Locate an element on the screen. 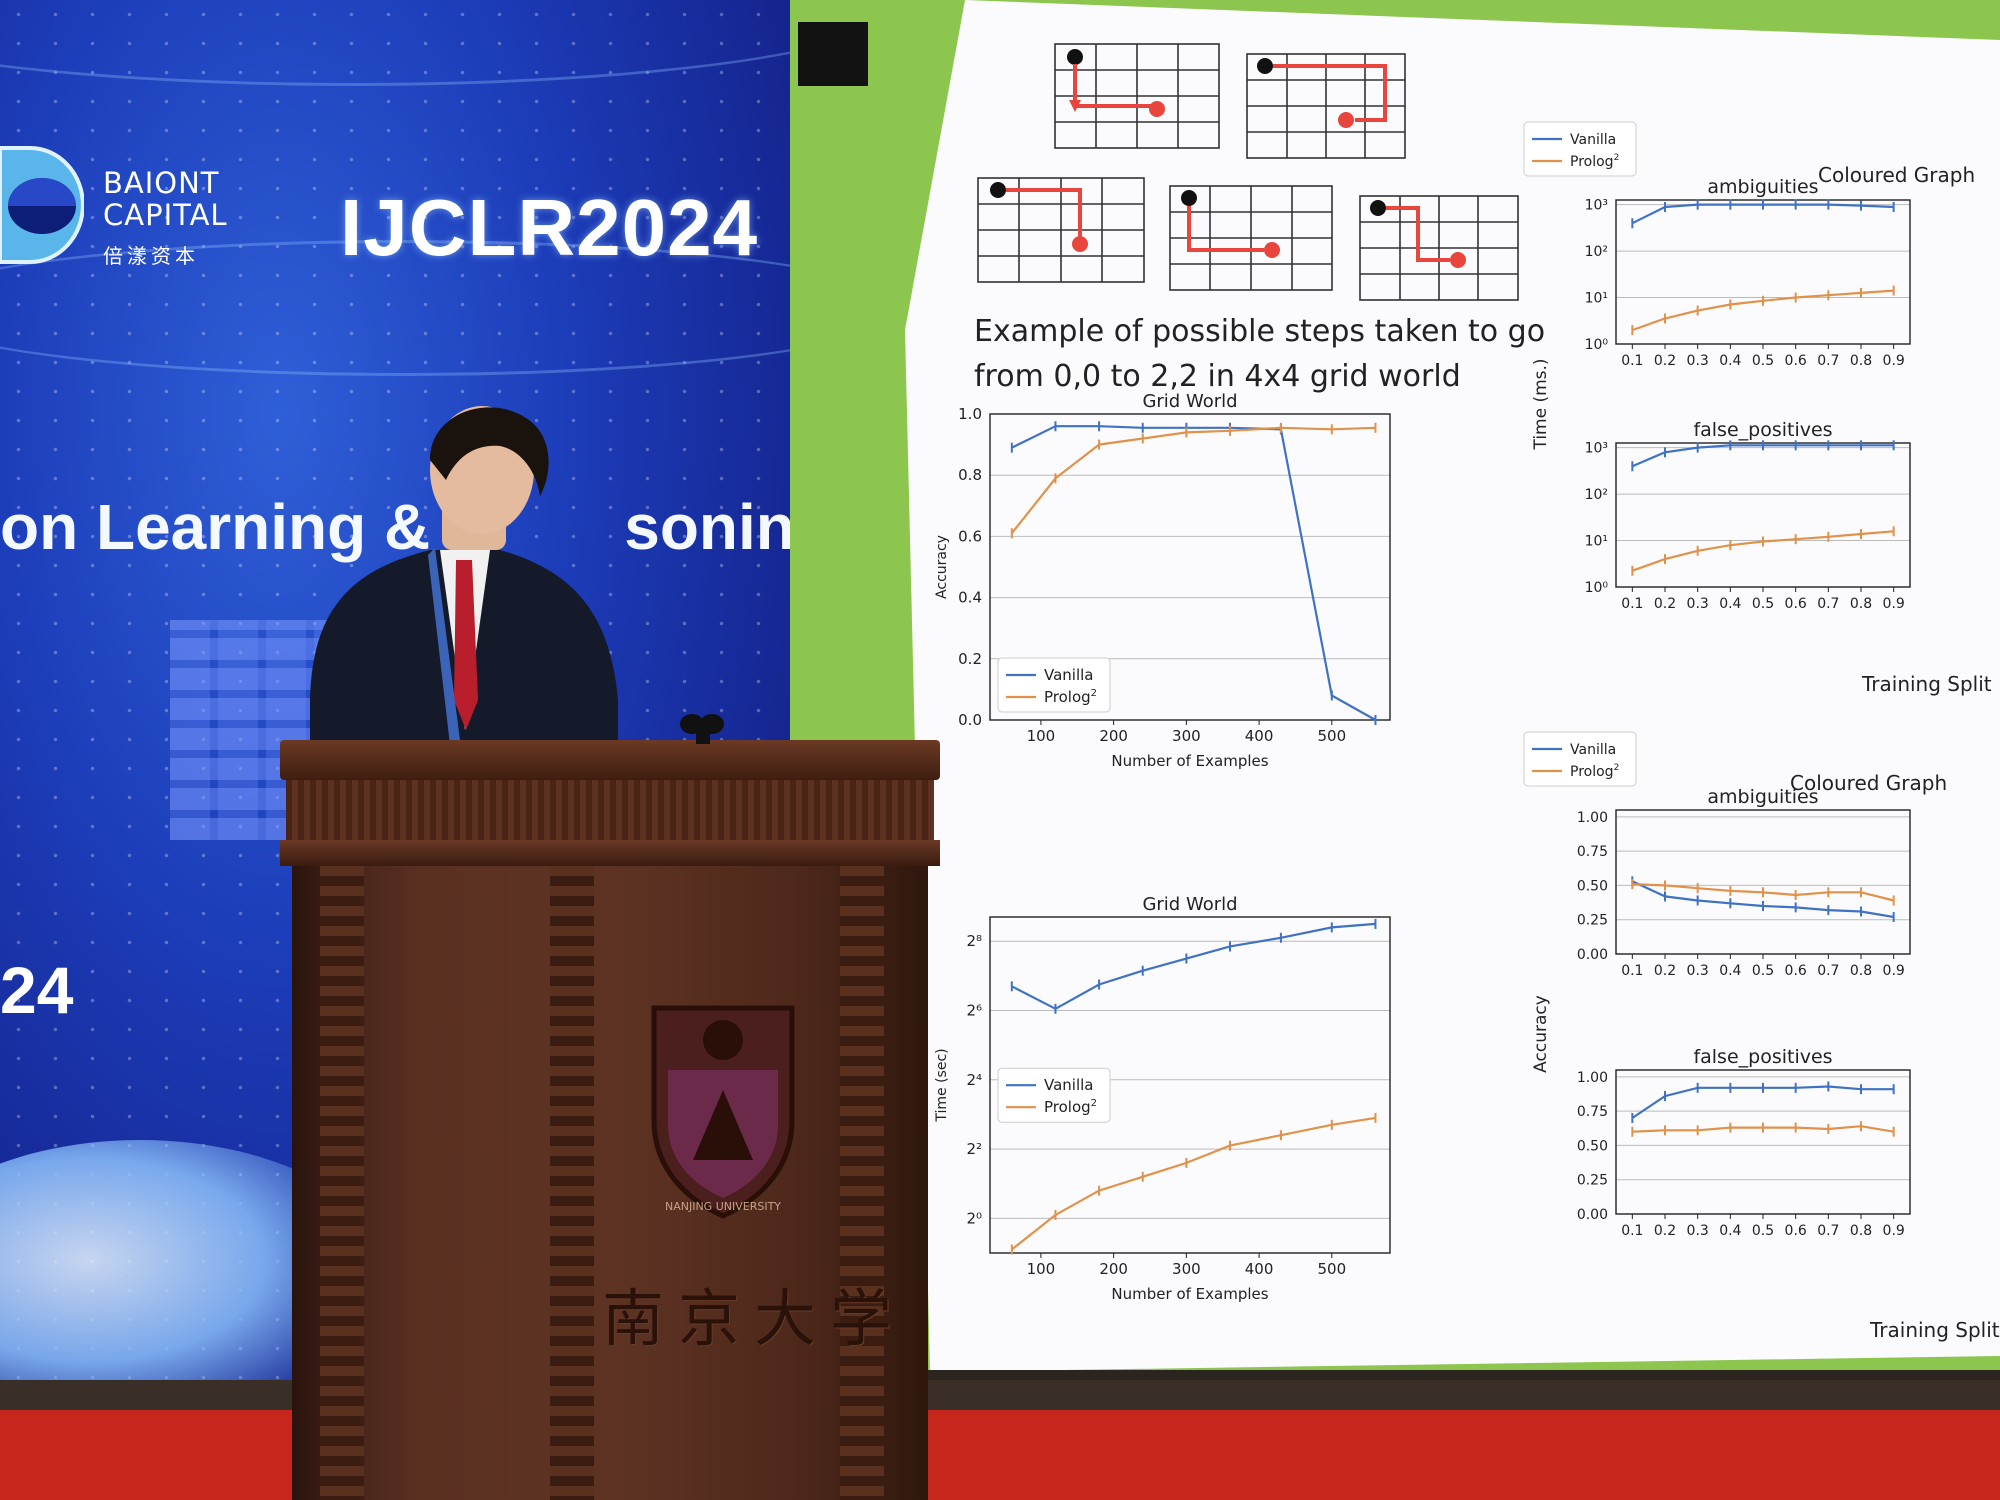  y-tick-label: 2⁶ is located at coordinates (974, 1011).